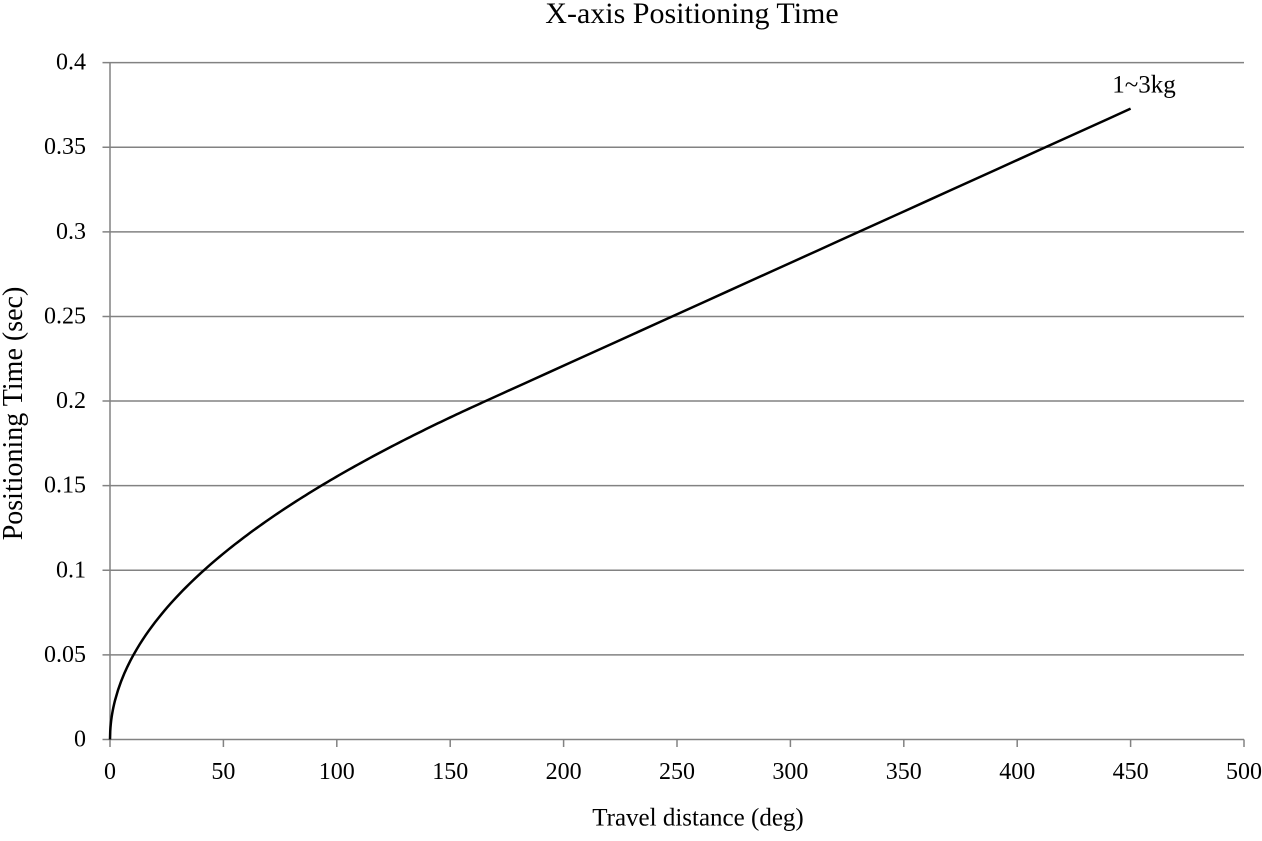  Describe the element at coordinates (677, 772) in the screenshot. I see `svg-text: 250` at that location.